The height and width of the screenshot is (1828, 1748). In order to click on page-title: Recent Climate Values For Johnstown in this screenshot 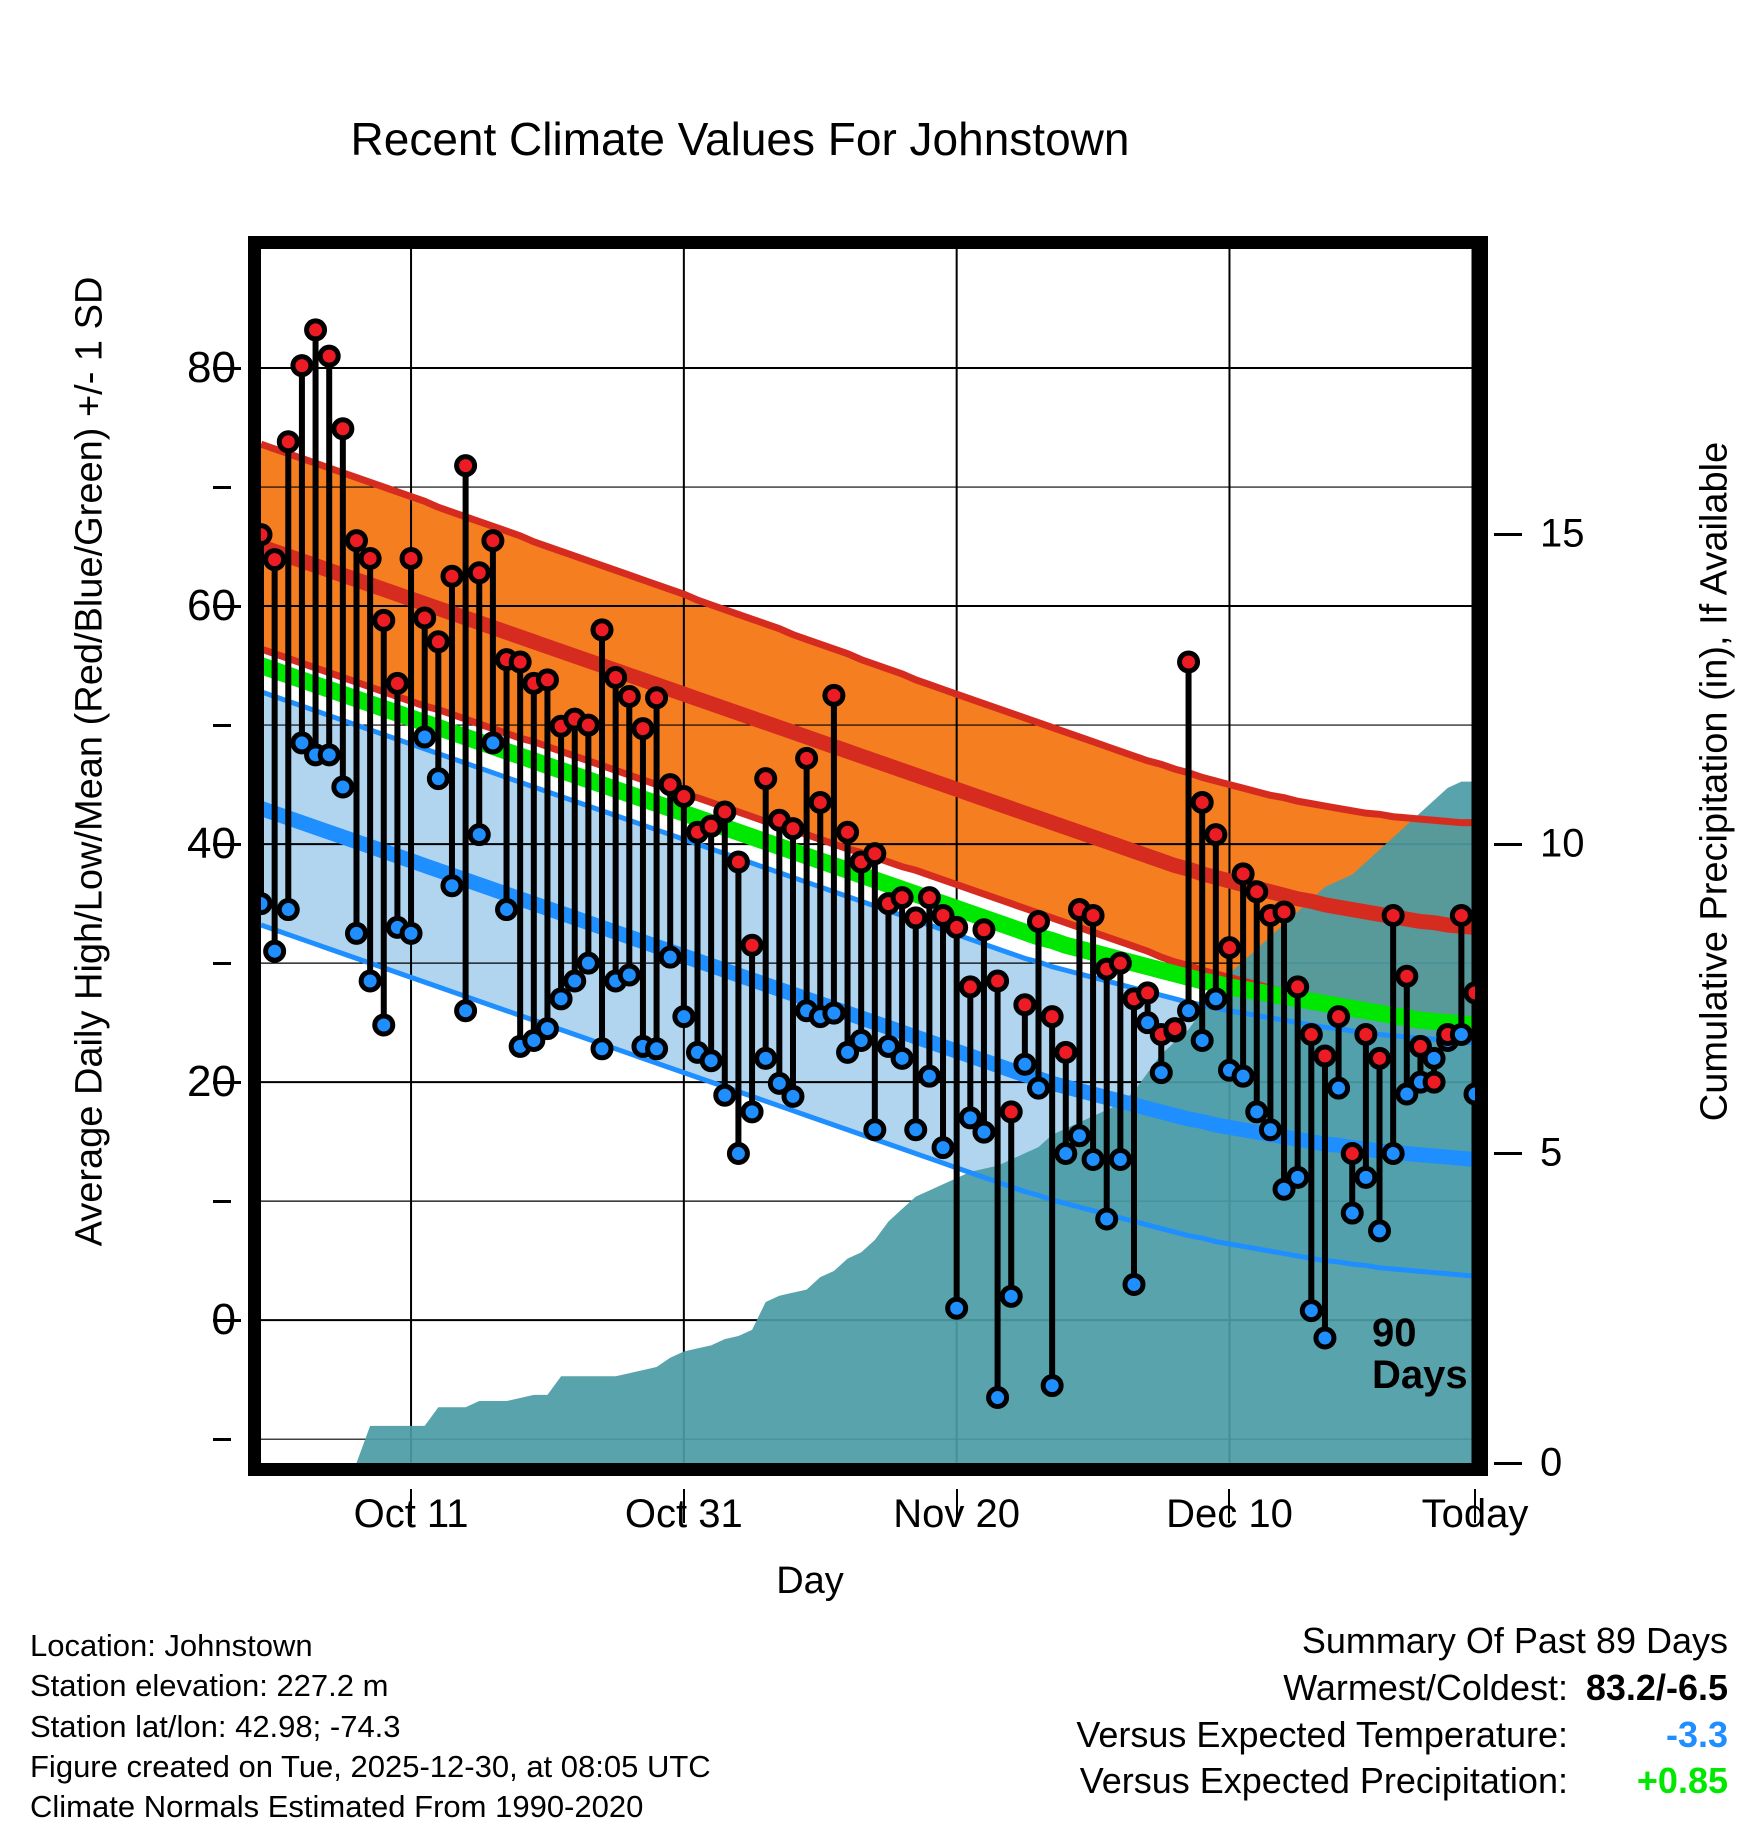, I will do `click(740, 139)`.